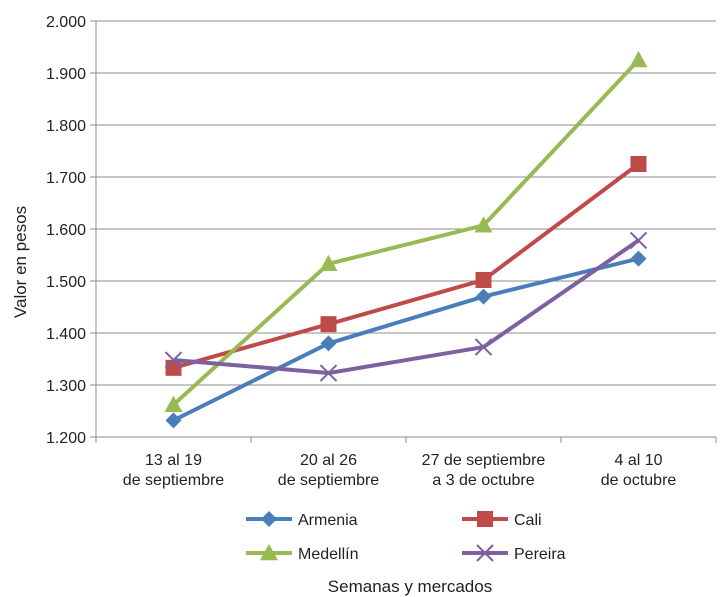 This screenshot has height=597, width=725. Describe the element at coordinates (66, 74) in the screenshot. I see `y-tick-label: 1.900` at that location.